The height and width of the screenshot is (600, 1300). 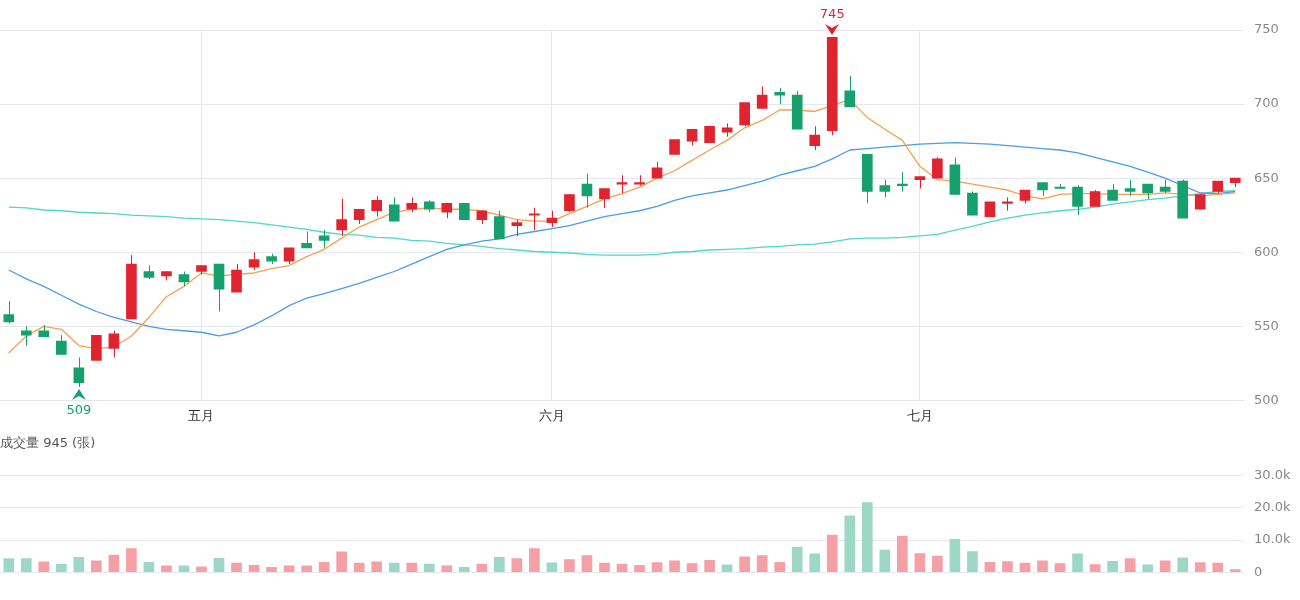 I want to click on y-tick-label: 550, so click(x=1266, y=325).